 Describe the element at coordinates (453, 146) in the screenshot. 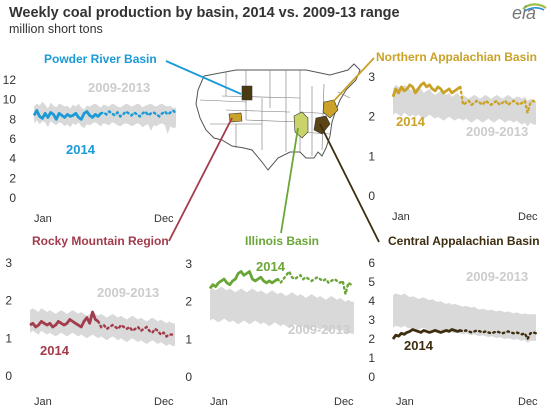

I see `panel-northern-appalachian: 0 1 2 3 2009-2013 2014 Jan Dec` at that location.